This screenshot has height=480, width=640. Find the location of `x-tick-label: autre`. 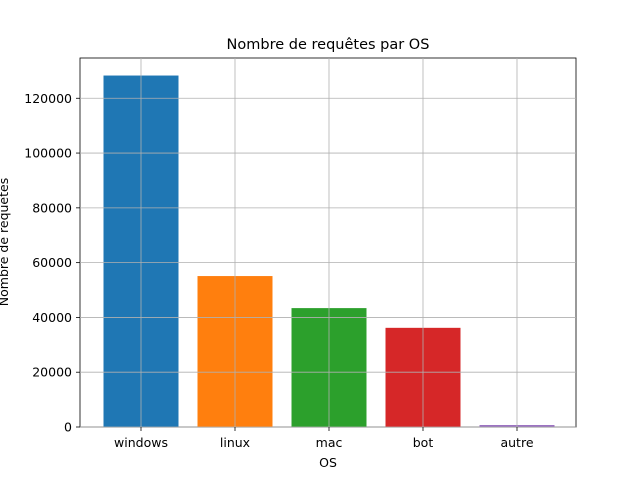

x-tick-label: autre is located at coordinates (516, 442).